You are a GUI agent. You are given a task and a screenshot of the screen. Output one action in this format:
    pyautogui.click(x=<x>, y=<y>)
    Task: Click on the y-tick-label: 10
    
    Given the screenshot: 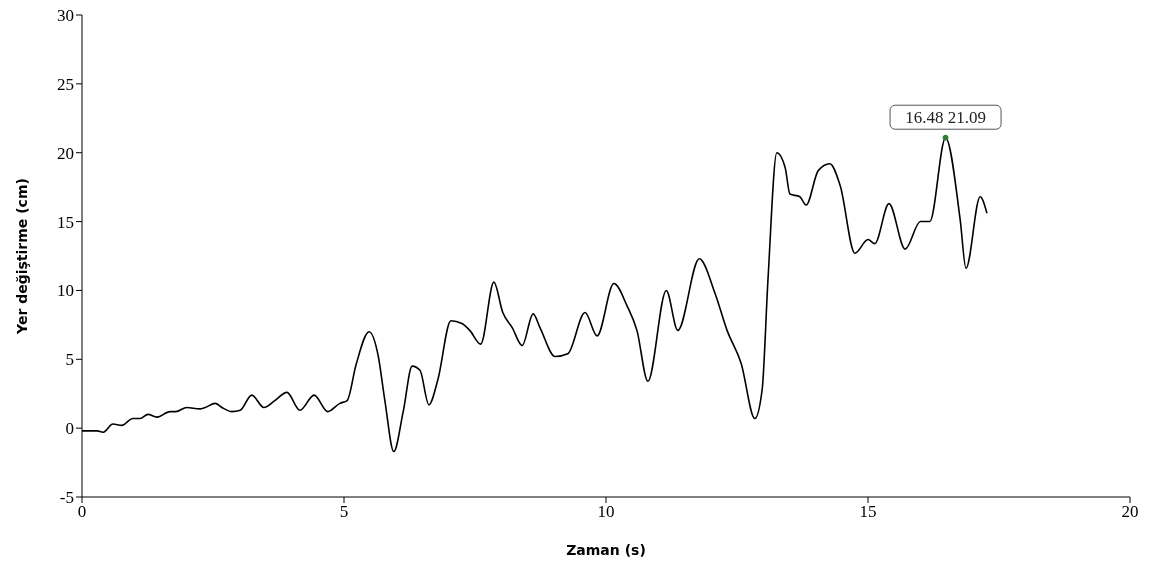 What is the action you would take?
    pyautogui.click(x=65, y=291)
    